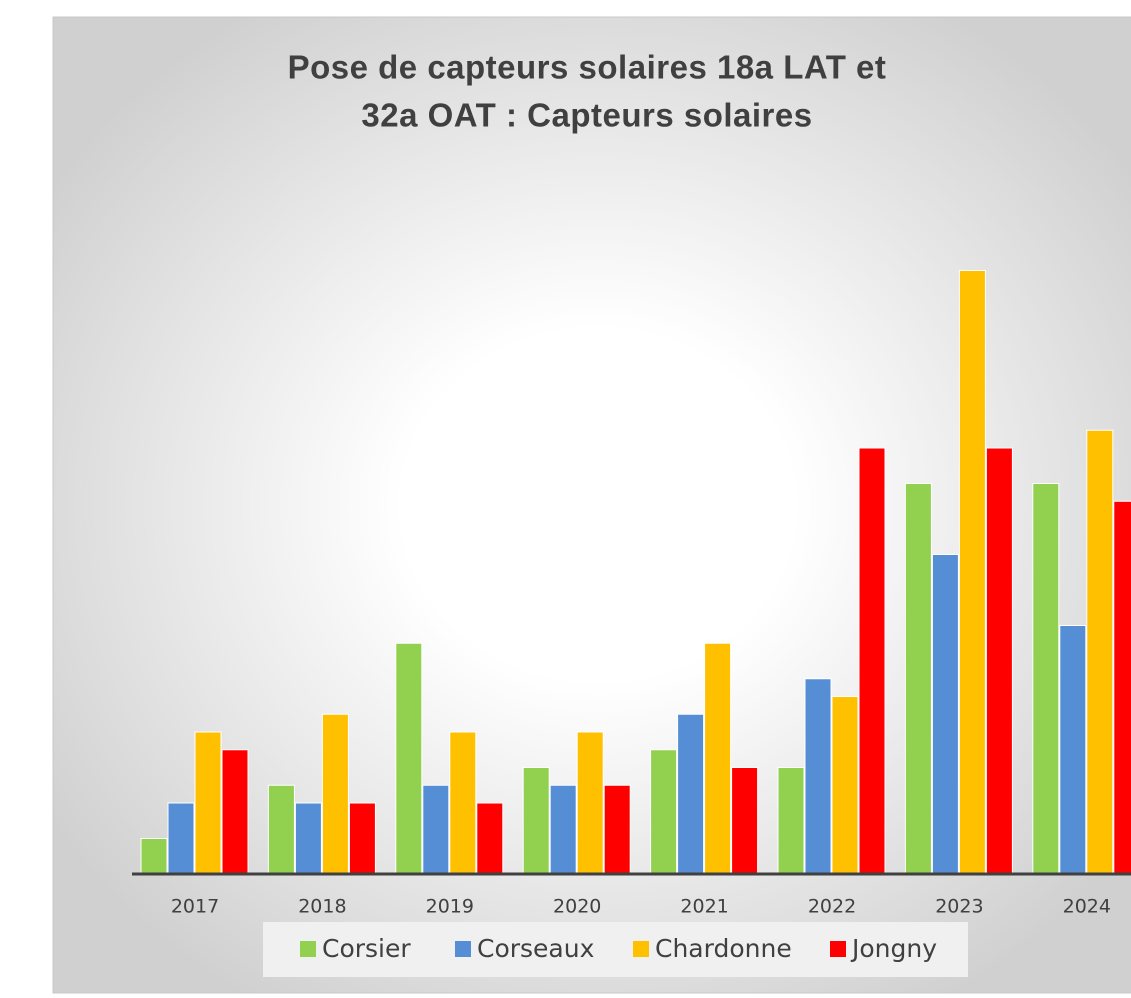 The image size is (1131, 998). Describe the element at coordinates (1087, 907) in the screenshot. I see `x-tick-label: 2024` at that location.